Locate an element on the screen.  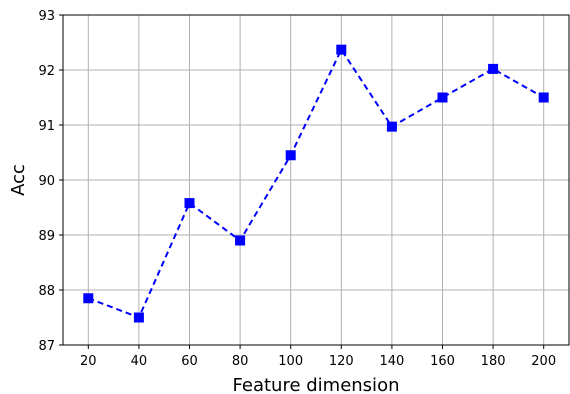
y-tick-label: 90 is located at coordinates (46, 181).